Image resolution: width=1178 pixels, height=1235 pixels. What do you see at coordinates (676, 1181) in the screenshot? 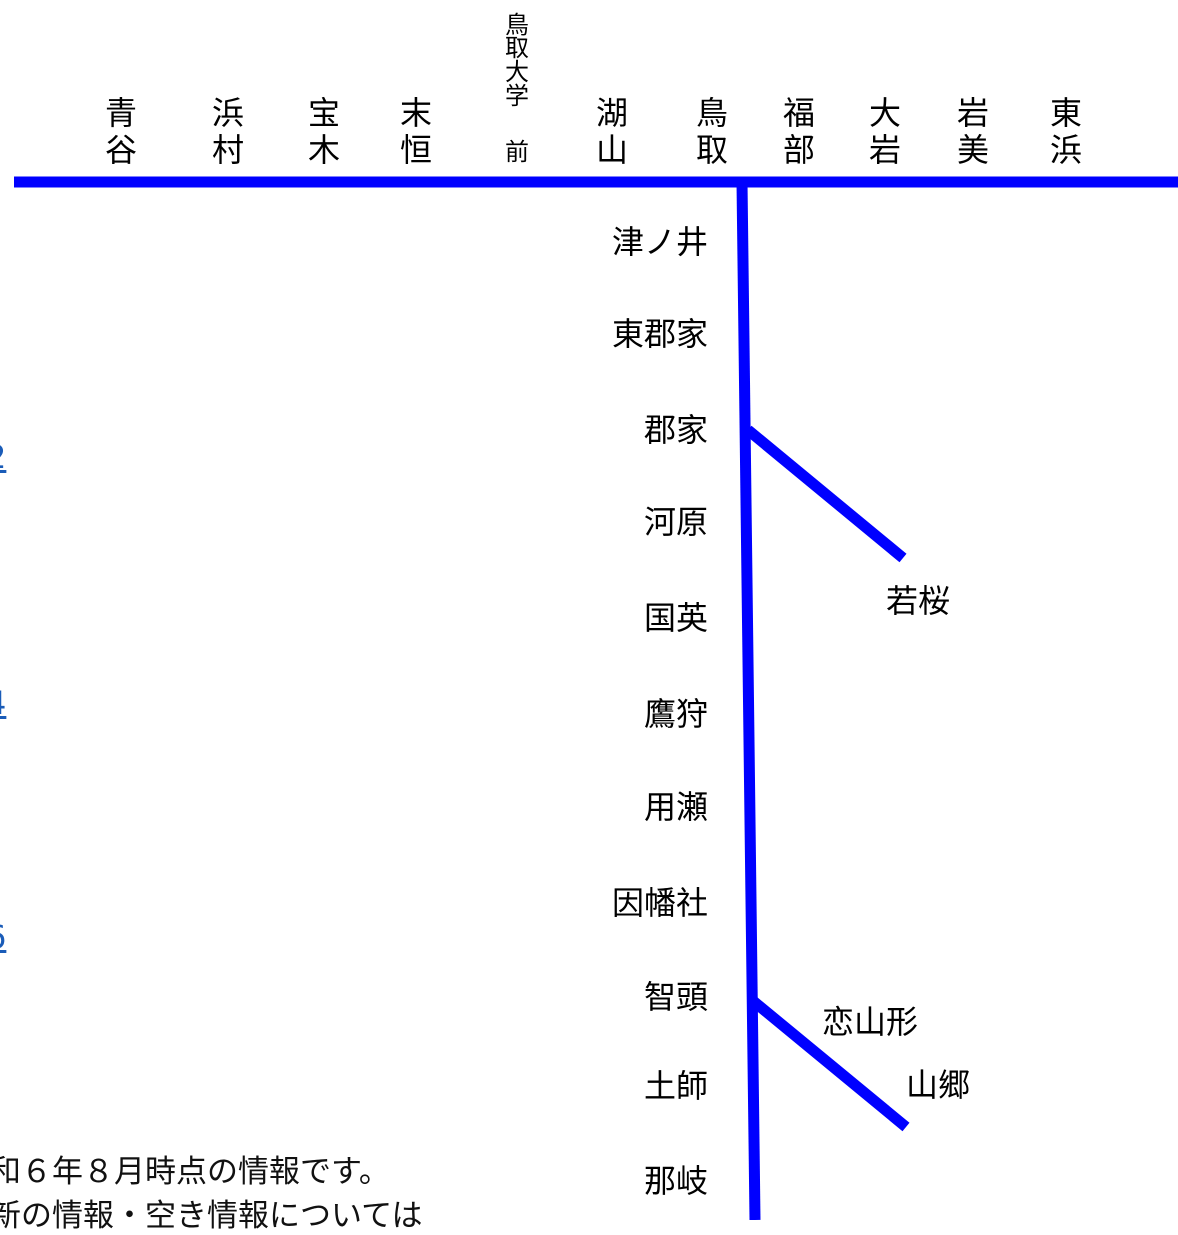
I see `station-nagi: 那岐` at bounding box center [676, 1181].